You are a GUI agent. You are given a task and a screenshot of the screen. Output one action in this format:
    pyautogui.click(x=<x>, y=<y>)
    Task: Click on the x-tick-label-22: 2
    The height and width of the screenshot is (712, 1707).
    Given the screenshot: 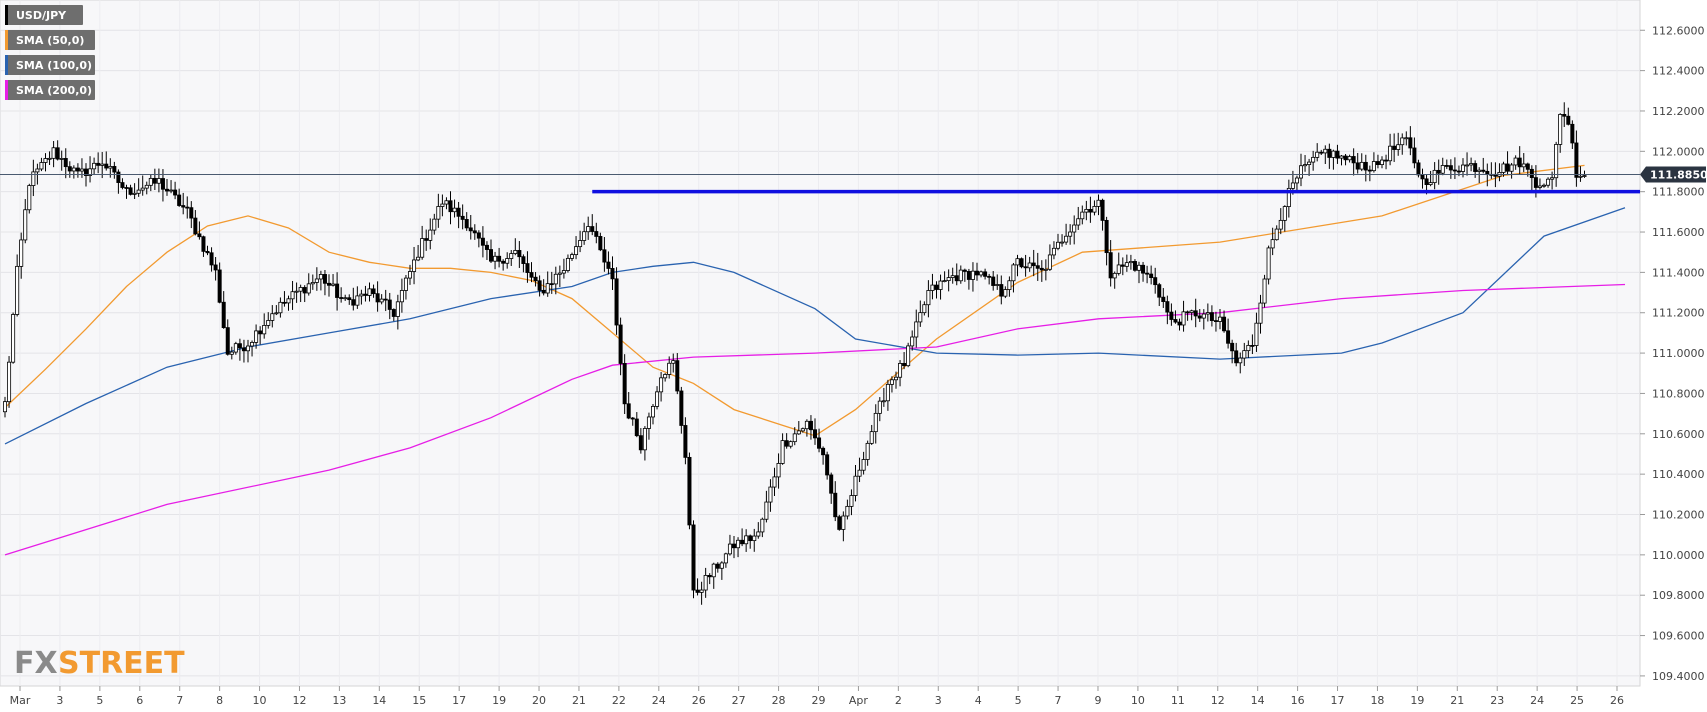 What is the action you would take?
    pyautogui.click(x=898, y=700)
    